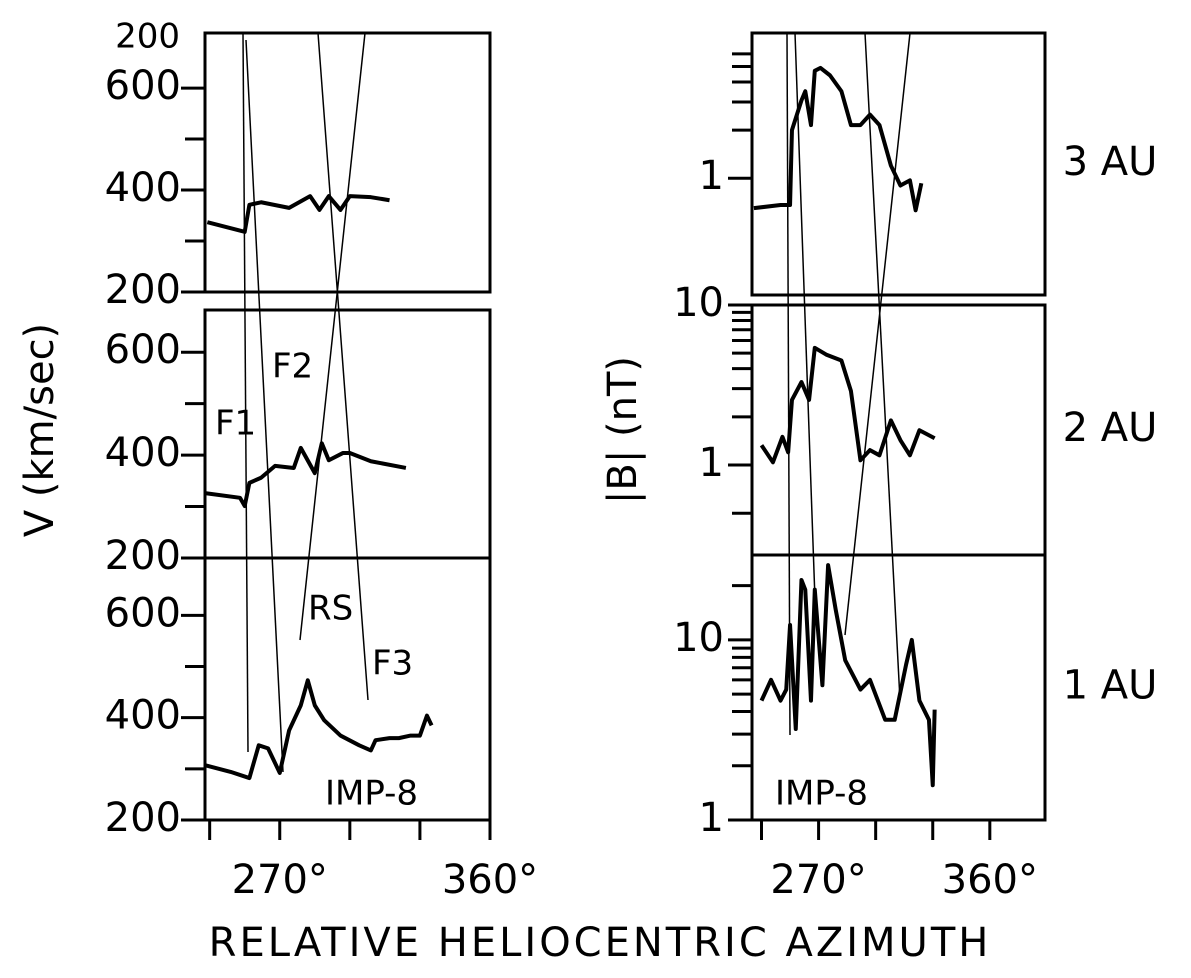  Describe the element at coordinates (40, 430) in the screenshot. I see `y-axis-label: V (km/sec)` at that location.